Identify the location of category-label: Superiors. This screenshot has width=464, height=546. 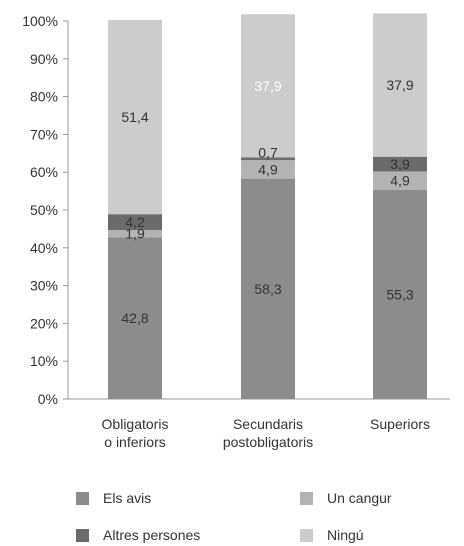
(400, 424).